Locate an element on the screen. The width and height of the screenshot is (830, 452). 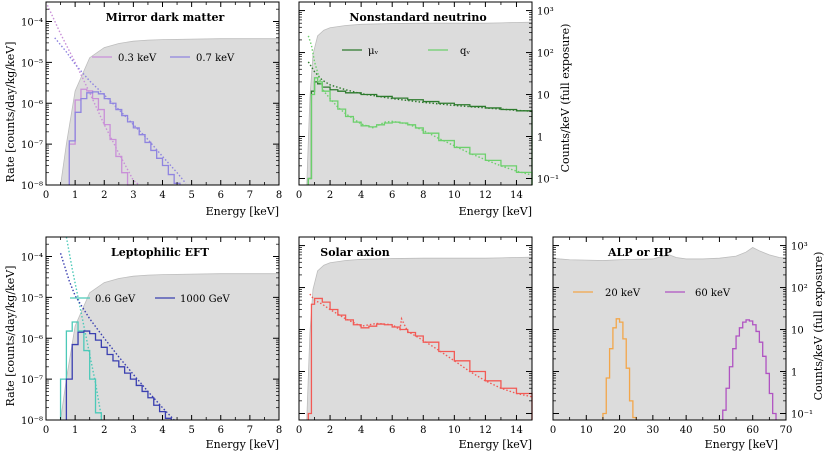
ytick-label-leptophilic-3: 10⁻⁵ is located at coordinates (32, 298).